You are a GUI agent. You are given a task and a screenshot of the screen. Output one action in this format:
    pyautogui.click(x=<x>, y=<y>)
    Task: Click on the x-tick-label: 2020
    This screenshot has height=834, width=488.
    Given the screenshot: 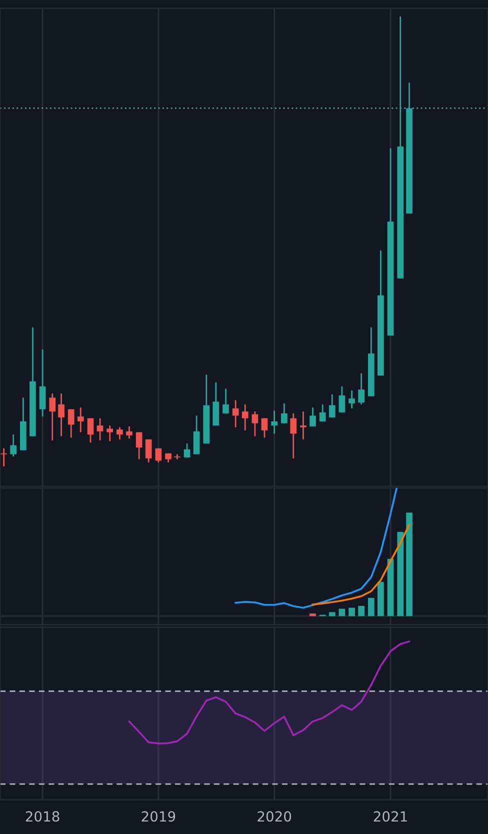 What is the action you would take?
    pyautogui.click(x=275, y=816)
    